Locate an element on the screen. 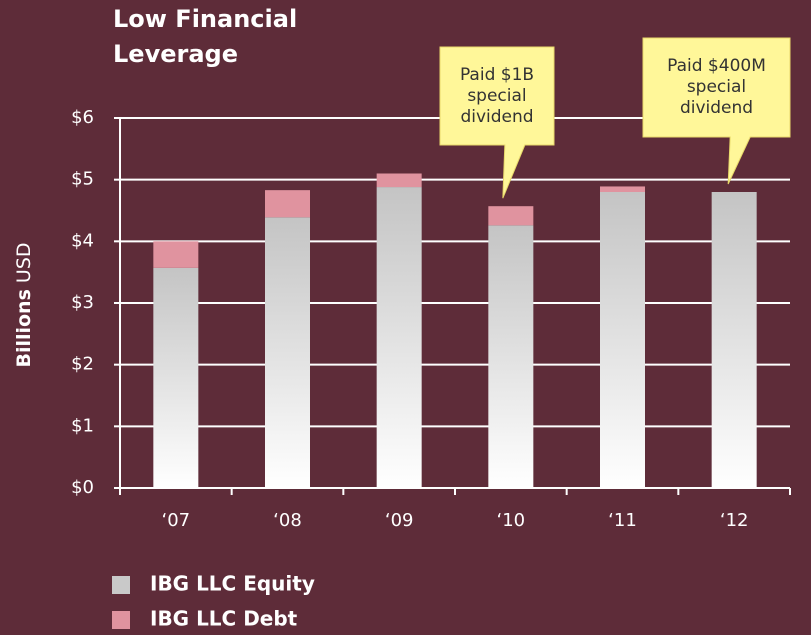 The image size is (811, 635). y-tick-label: $5 is located at coordinates (82, 179).